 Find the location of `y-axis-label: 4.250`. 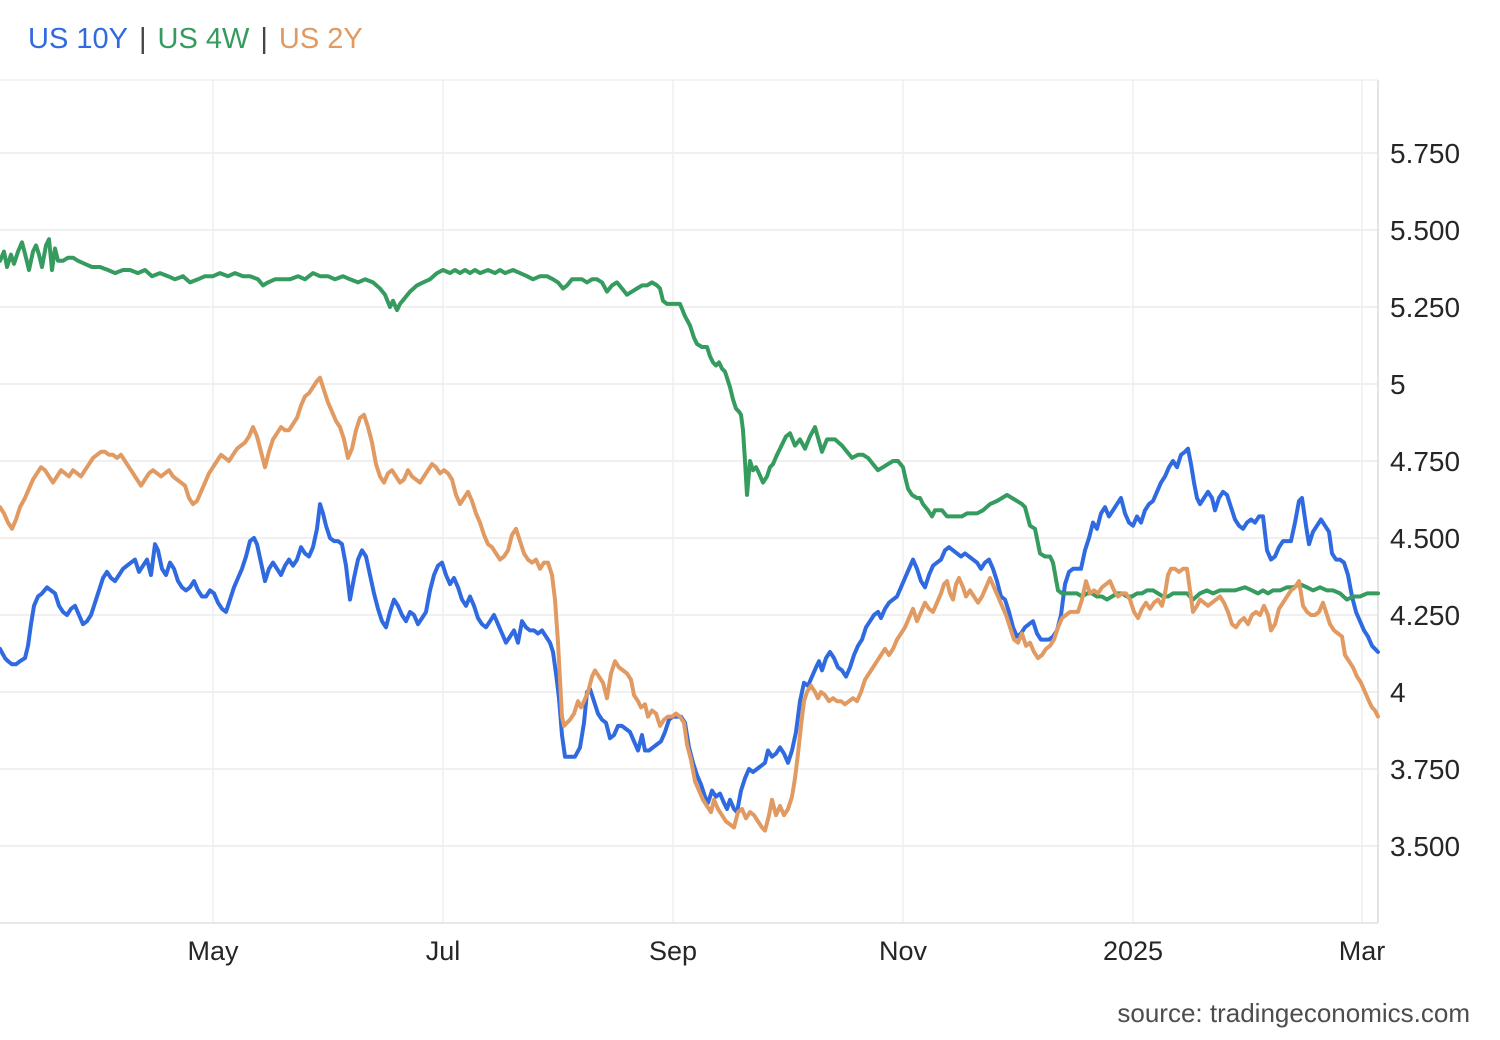

y-axis-label: 4.250 is located at coordinates (1425, 615).